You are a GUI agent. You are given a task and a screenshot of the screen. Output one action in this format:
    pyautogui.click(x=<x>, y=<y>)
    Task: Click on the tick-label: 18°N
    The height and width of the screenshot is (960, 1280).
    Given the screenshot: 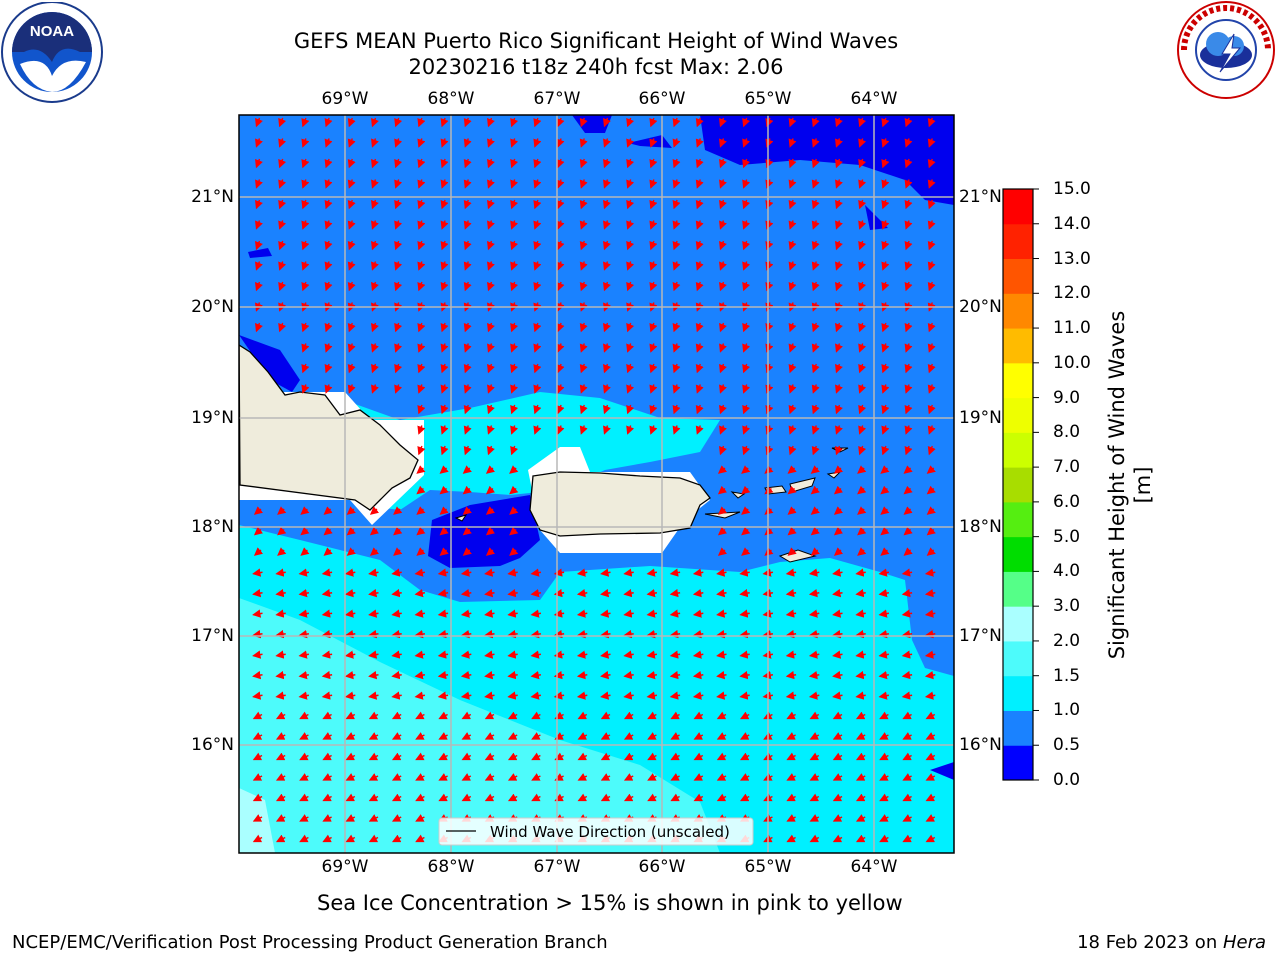 What is the action you would take?
    pyautogui.click(x=980, y=527)
    